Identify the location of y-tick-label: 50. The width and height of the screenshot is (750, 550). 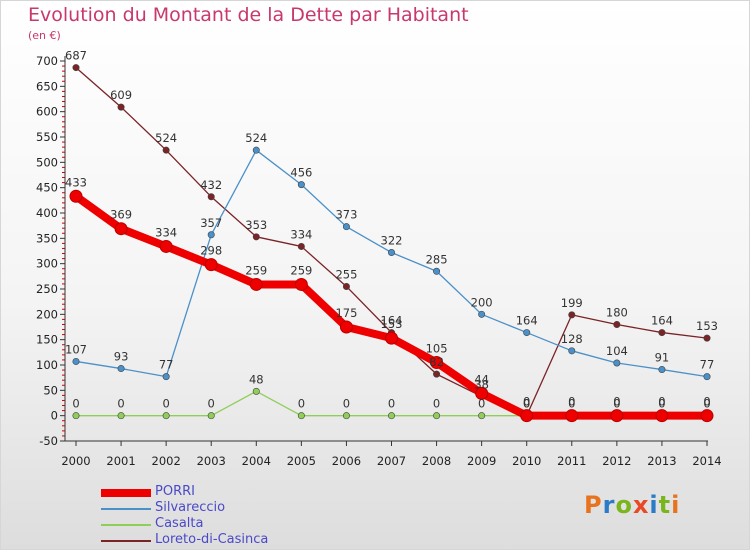
(50, 390).